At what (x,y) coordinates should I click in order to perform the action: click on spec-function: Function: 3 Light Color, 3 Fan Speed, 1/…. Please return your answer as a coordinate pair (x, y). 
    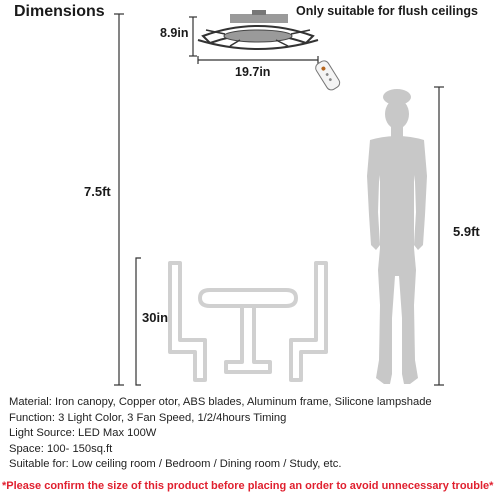
    Looking at the image, I should click on (148, 417).